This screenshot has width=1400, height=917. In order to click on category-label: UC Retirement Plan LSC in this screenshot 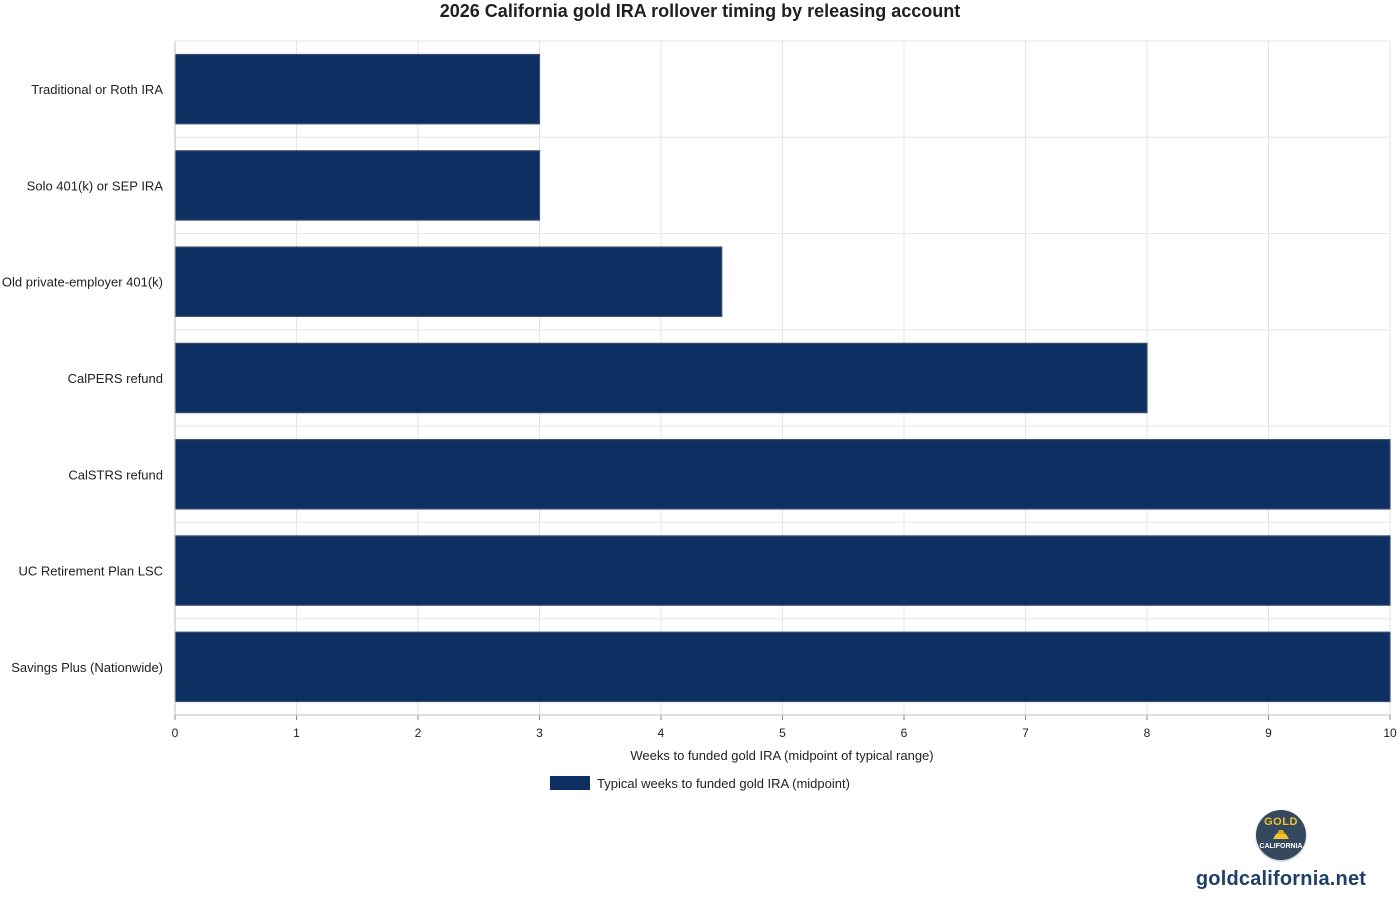, I will do `click(91, 571)`.